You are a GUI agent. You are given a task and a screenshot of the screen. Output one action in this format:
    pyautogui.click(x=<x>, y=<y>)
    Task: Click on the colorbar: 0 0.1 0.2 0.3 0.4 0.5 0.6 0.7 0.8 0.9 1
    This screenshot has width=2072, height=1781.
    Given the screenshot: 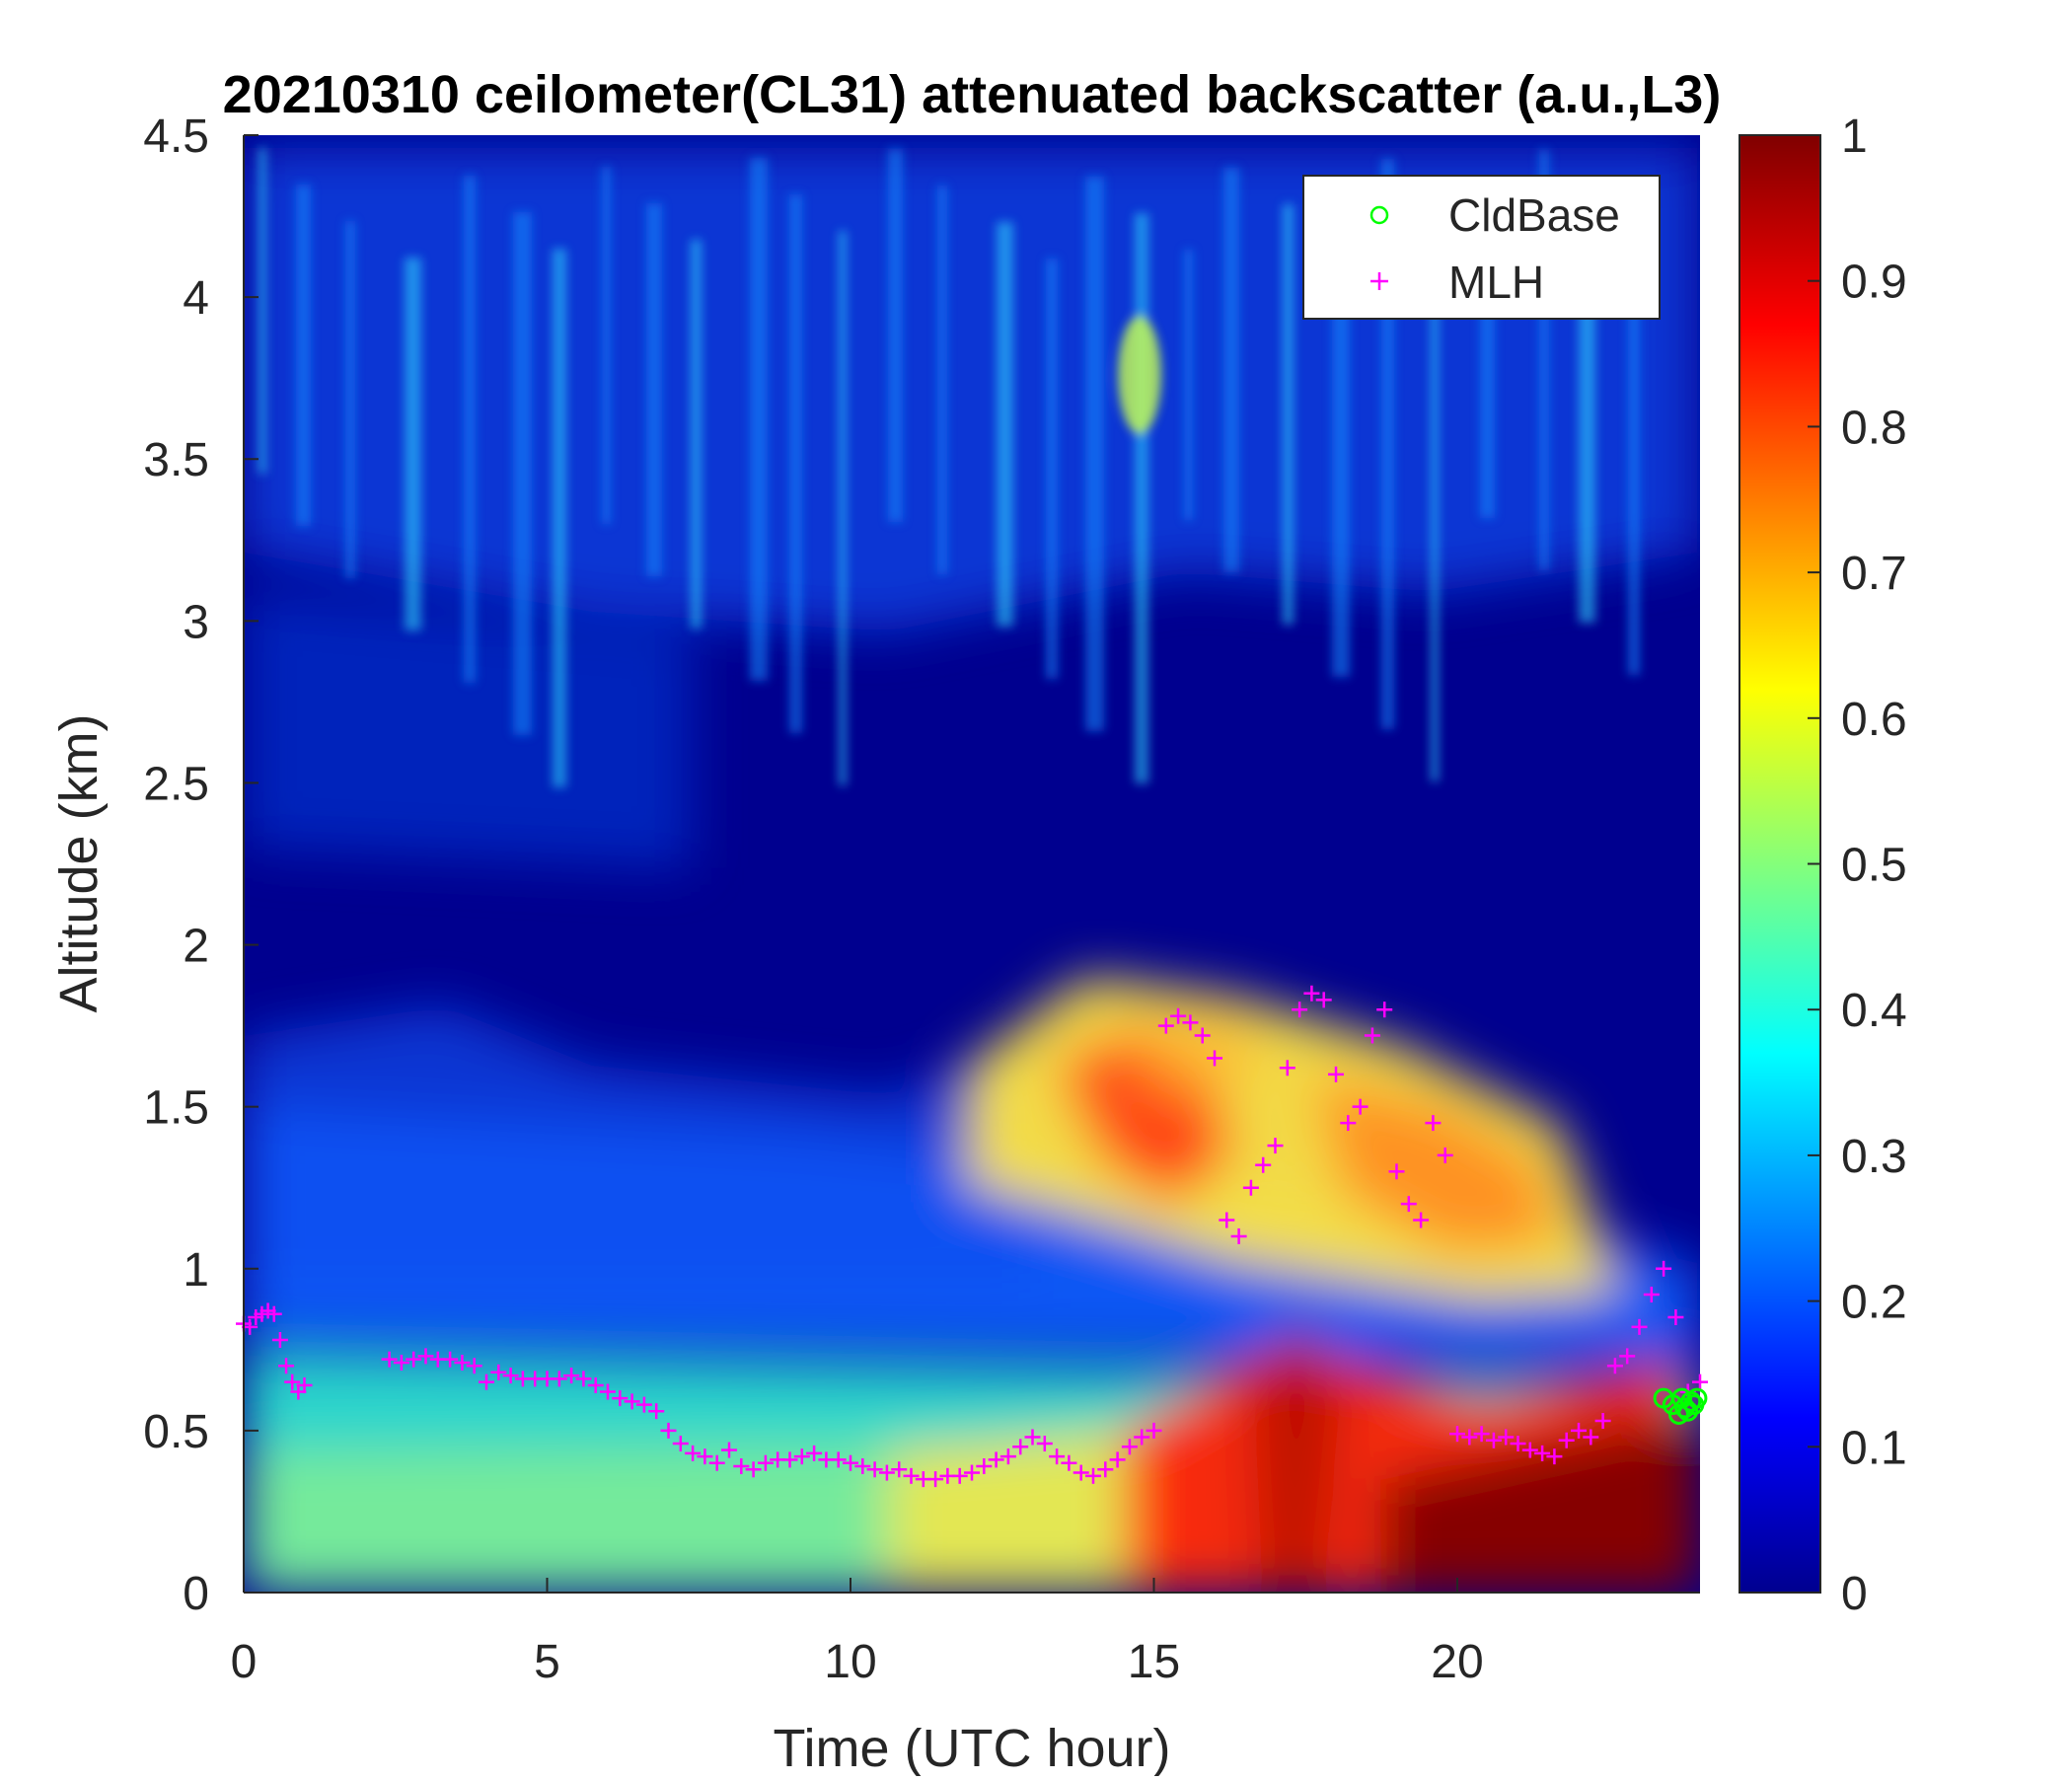 What is the action you would take?
    pyautogui.click(x=1823, y=865)
    